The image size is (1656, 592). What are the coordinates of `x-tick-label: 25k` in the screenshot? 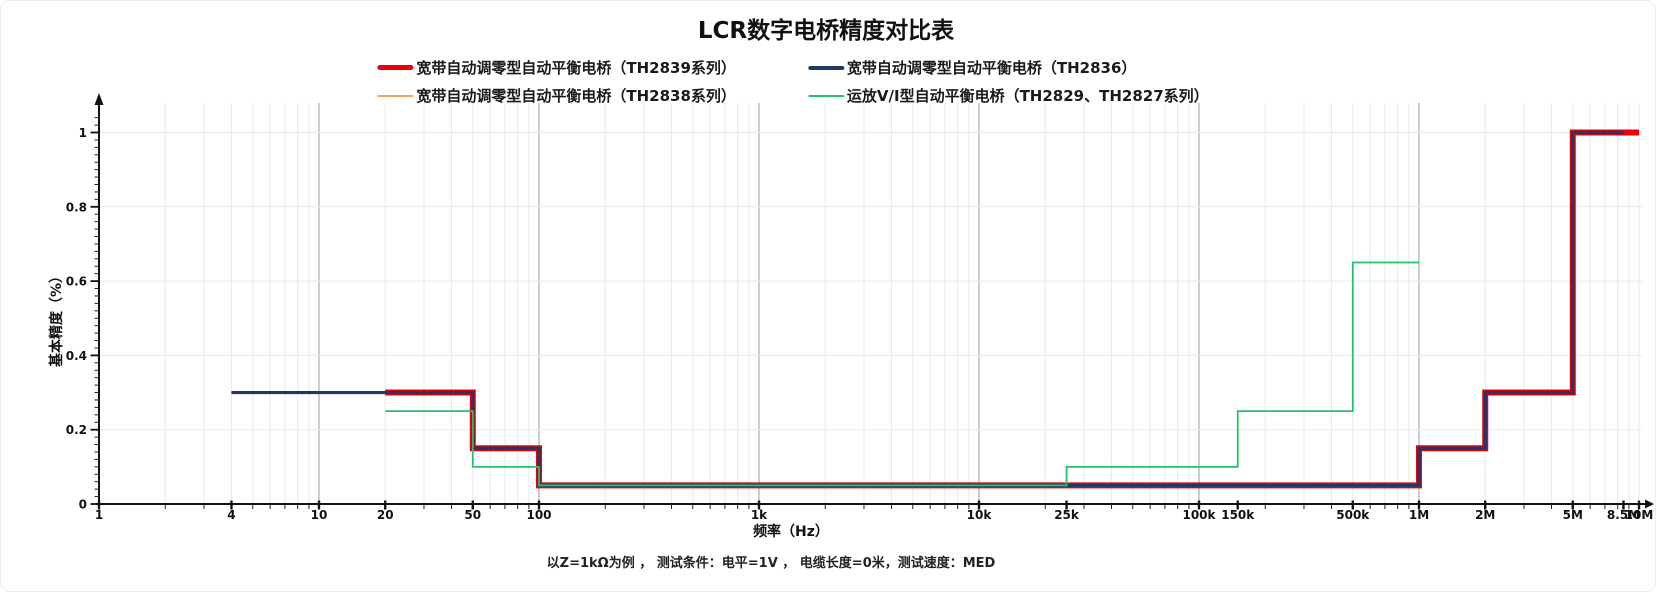 It's located at (1067, 515).